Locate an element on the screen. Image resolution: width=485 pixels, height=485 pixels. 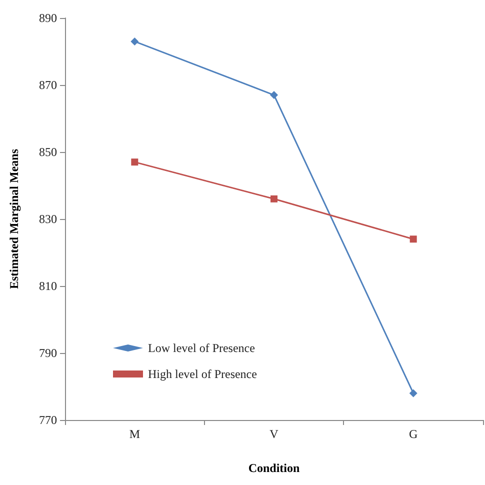
y-tick-label: 870 is located at coordinates (48, 85).